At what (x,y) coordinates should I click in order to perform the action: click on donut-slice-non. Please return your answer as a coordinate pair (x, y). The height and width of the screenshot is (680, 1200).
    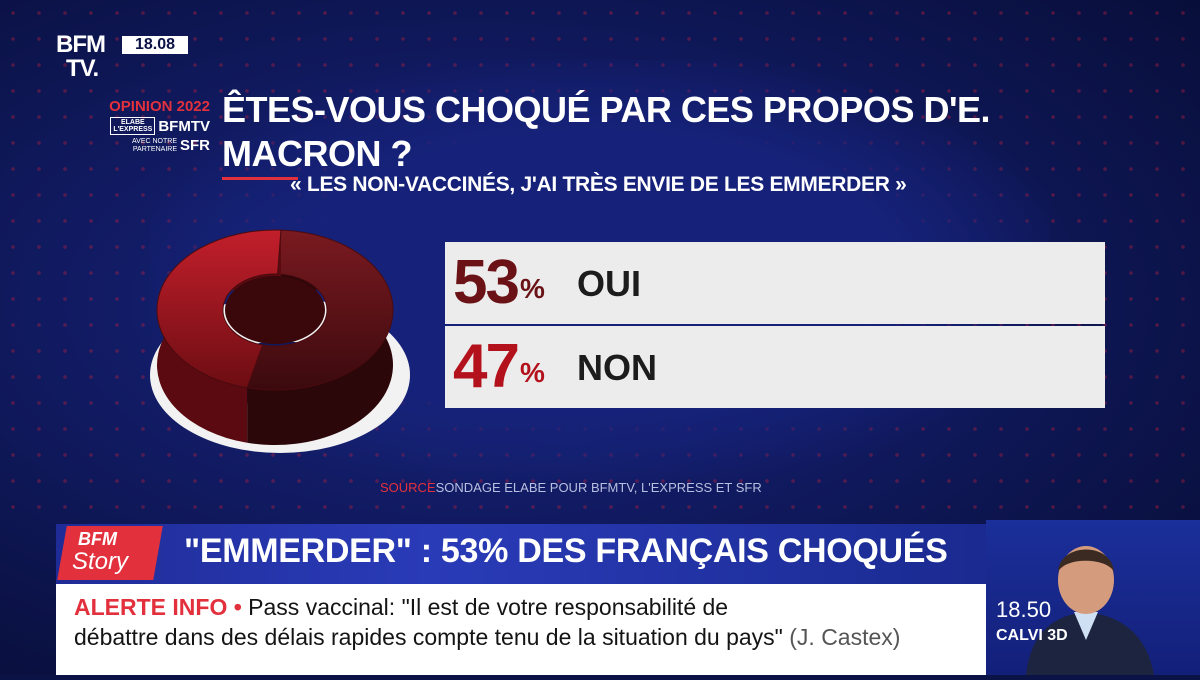
    Looking at the image, I should click on (219, 309).